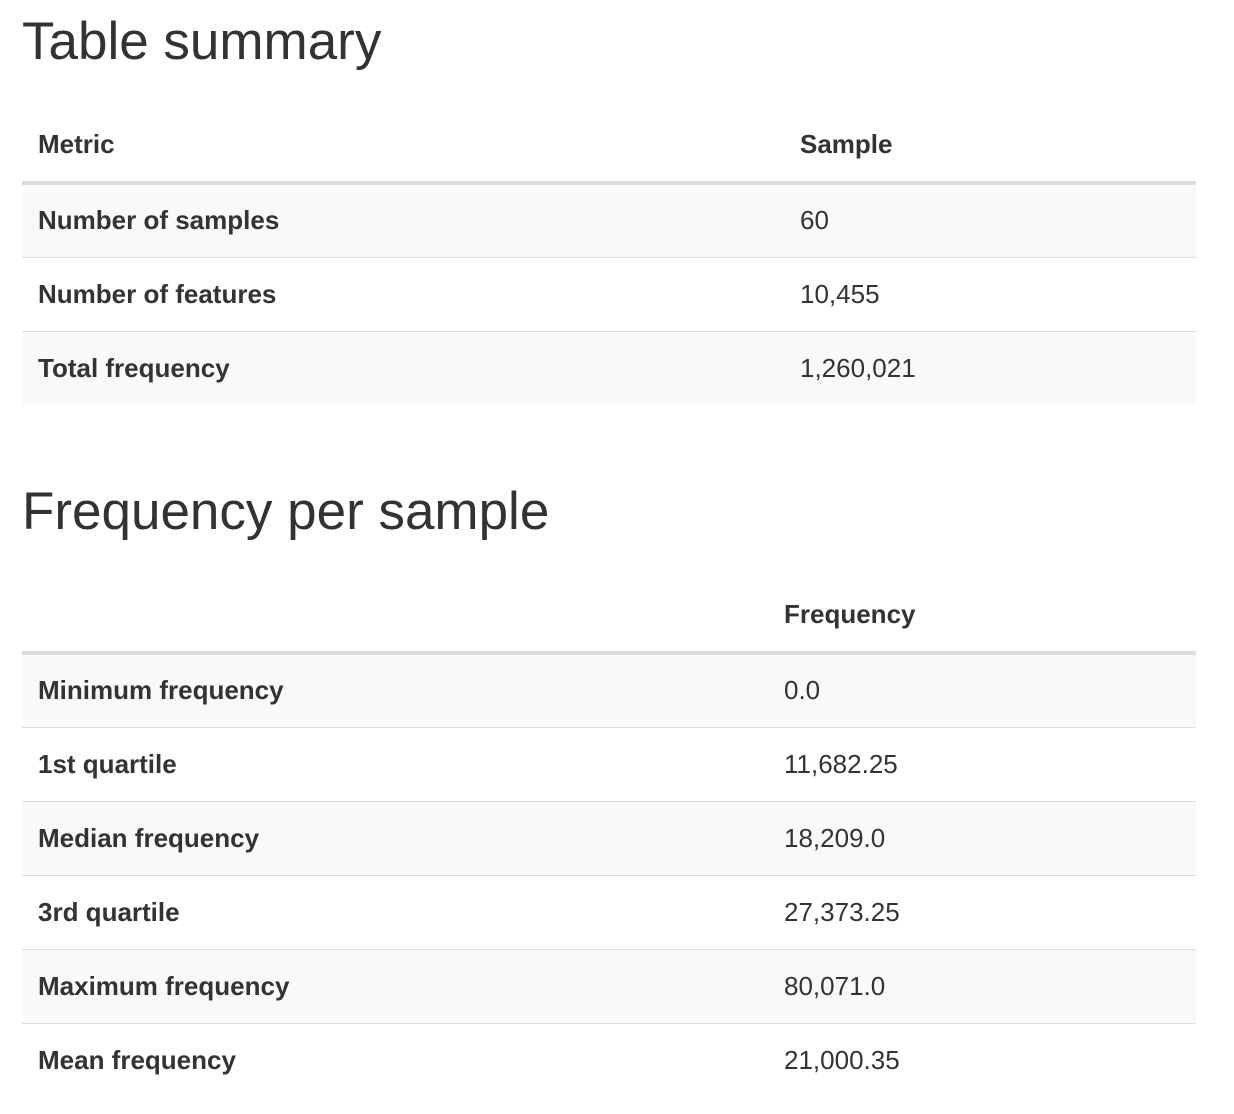 Image resolution: width=1234 pixels, height=1114 pixels. I want to click on frequency-per-sample-heading: Frequency per sample, so click(286, 511).